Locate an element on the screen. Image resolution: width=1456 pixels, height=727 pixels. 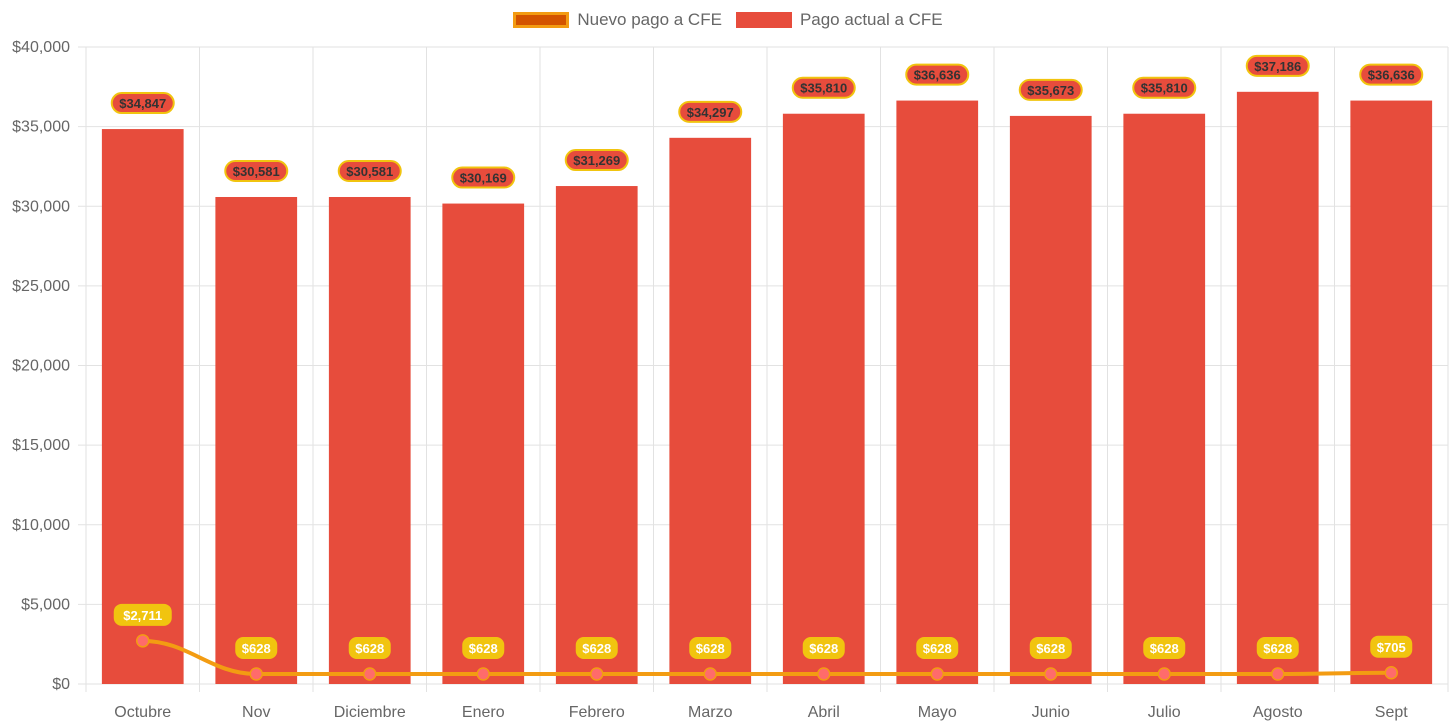
y-tick-label: $40,000 is located at coordinates (41, 47).